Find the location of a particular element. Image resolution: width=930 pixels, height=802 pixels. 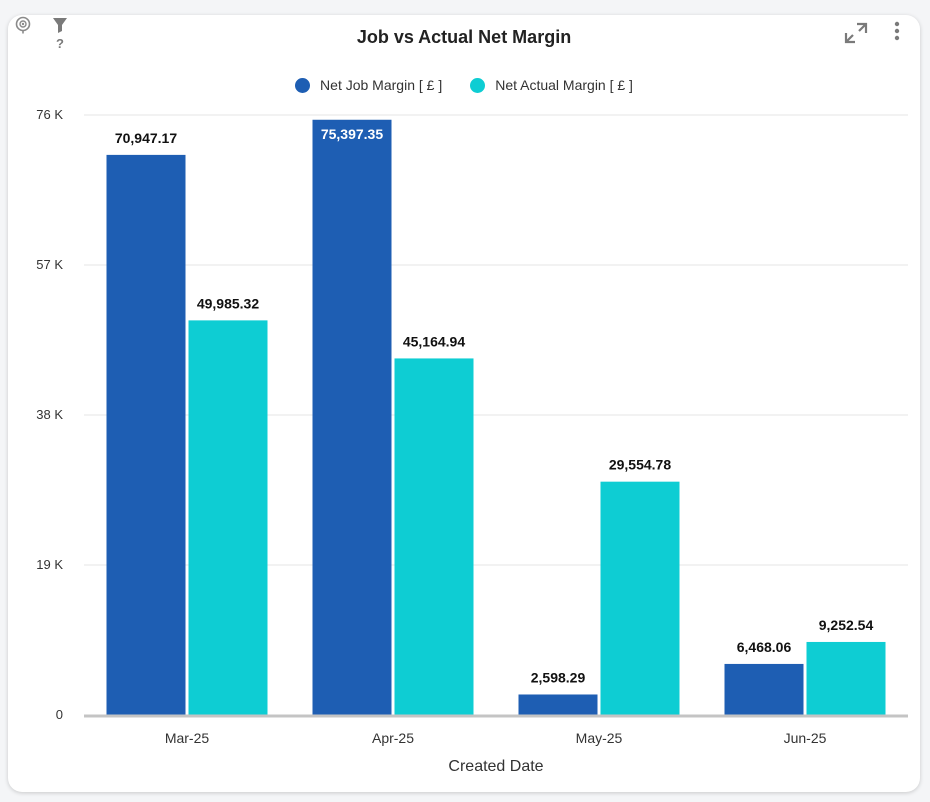

location-pin-icon is located at coordinates (23, 25).